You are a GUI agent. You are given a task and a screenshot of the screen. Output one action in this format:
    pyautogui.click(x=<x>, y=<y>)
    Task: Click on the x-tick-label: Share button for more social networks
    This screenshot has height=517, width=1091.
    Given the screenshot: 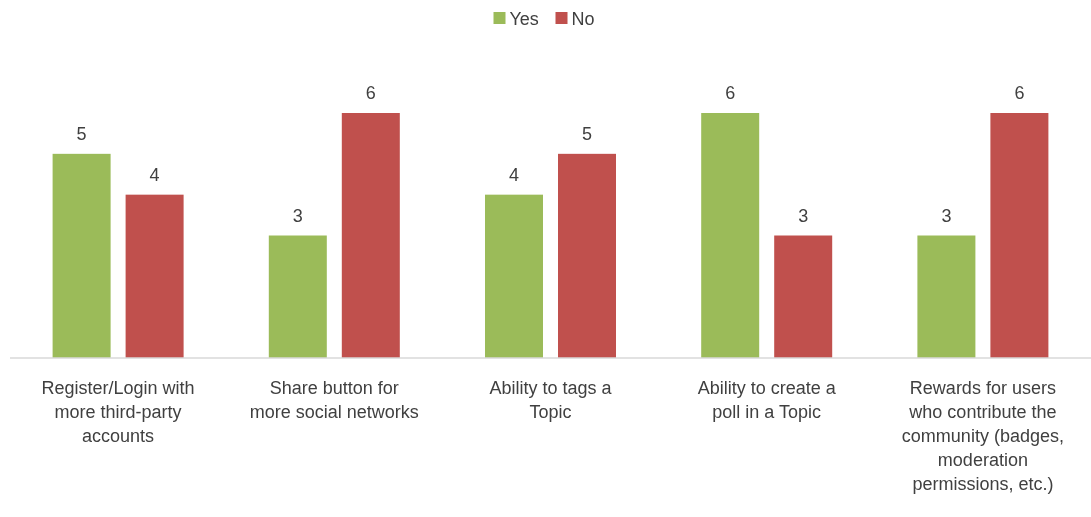 What is the action you would take?
    pyautogui.click(x=334, y=400)
    